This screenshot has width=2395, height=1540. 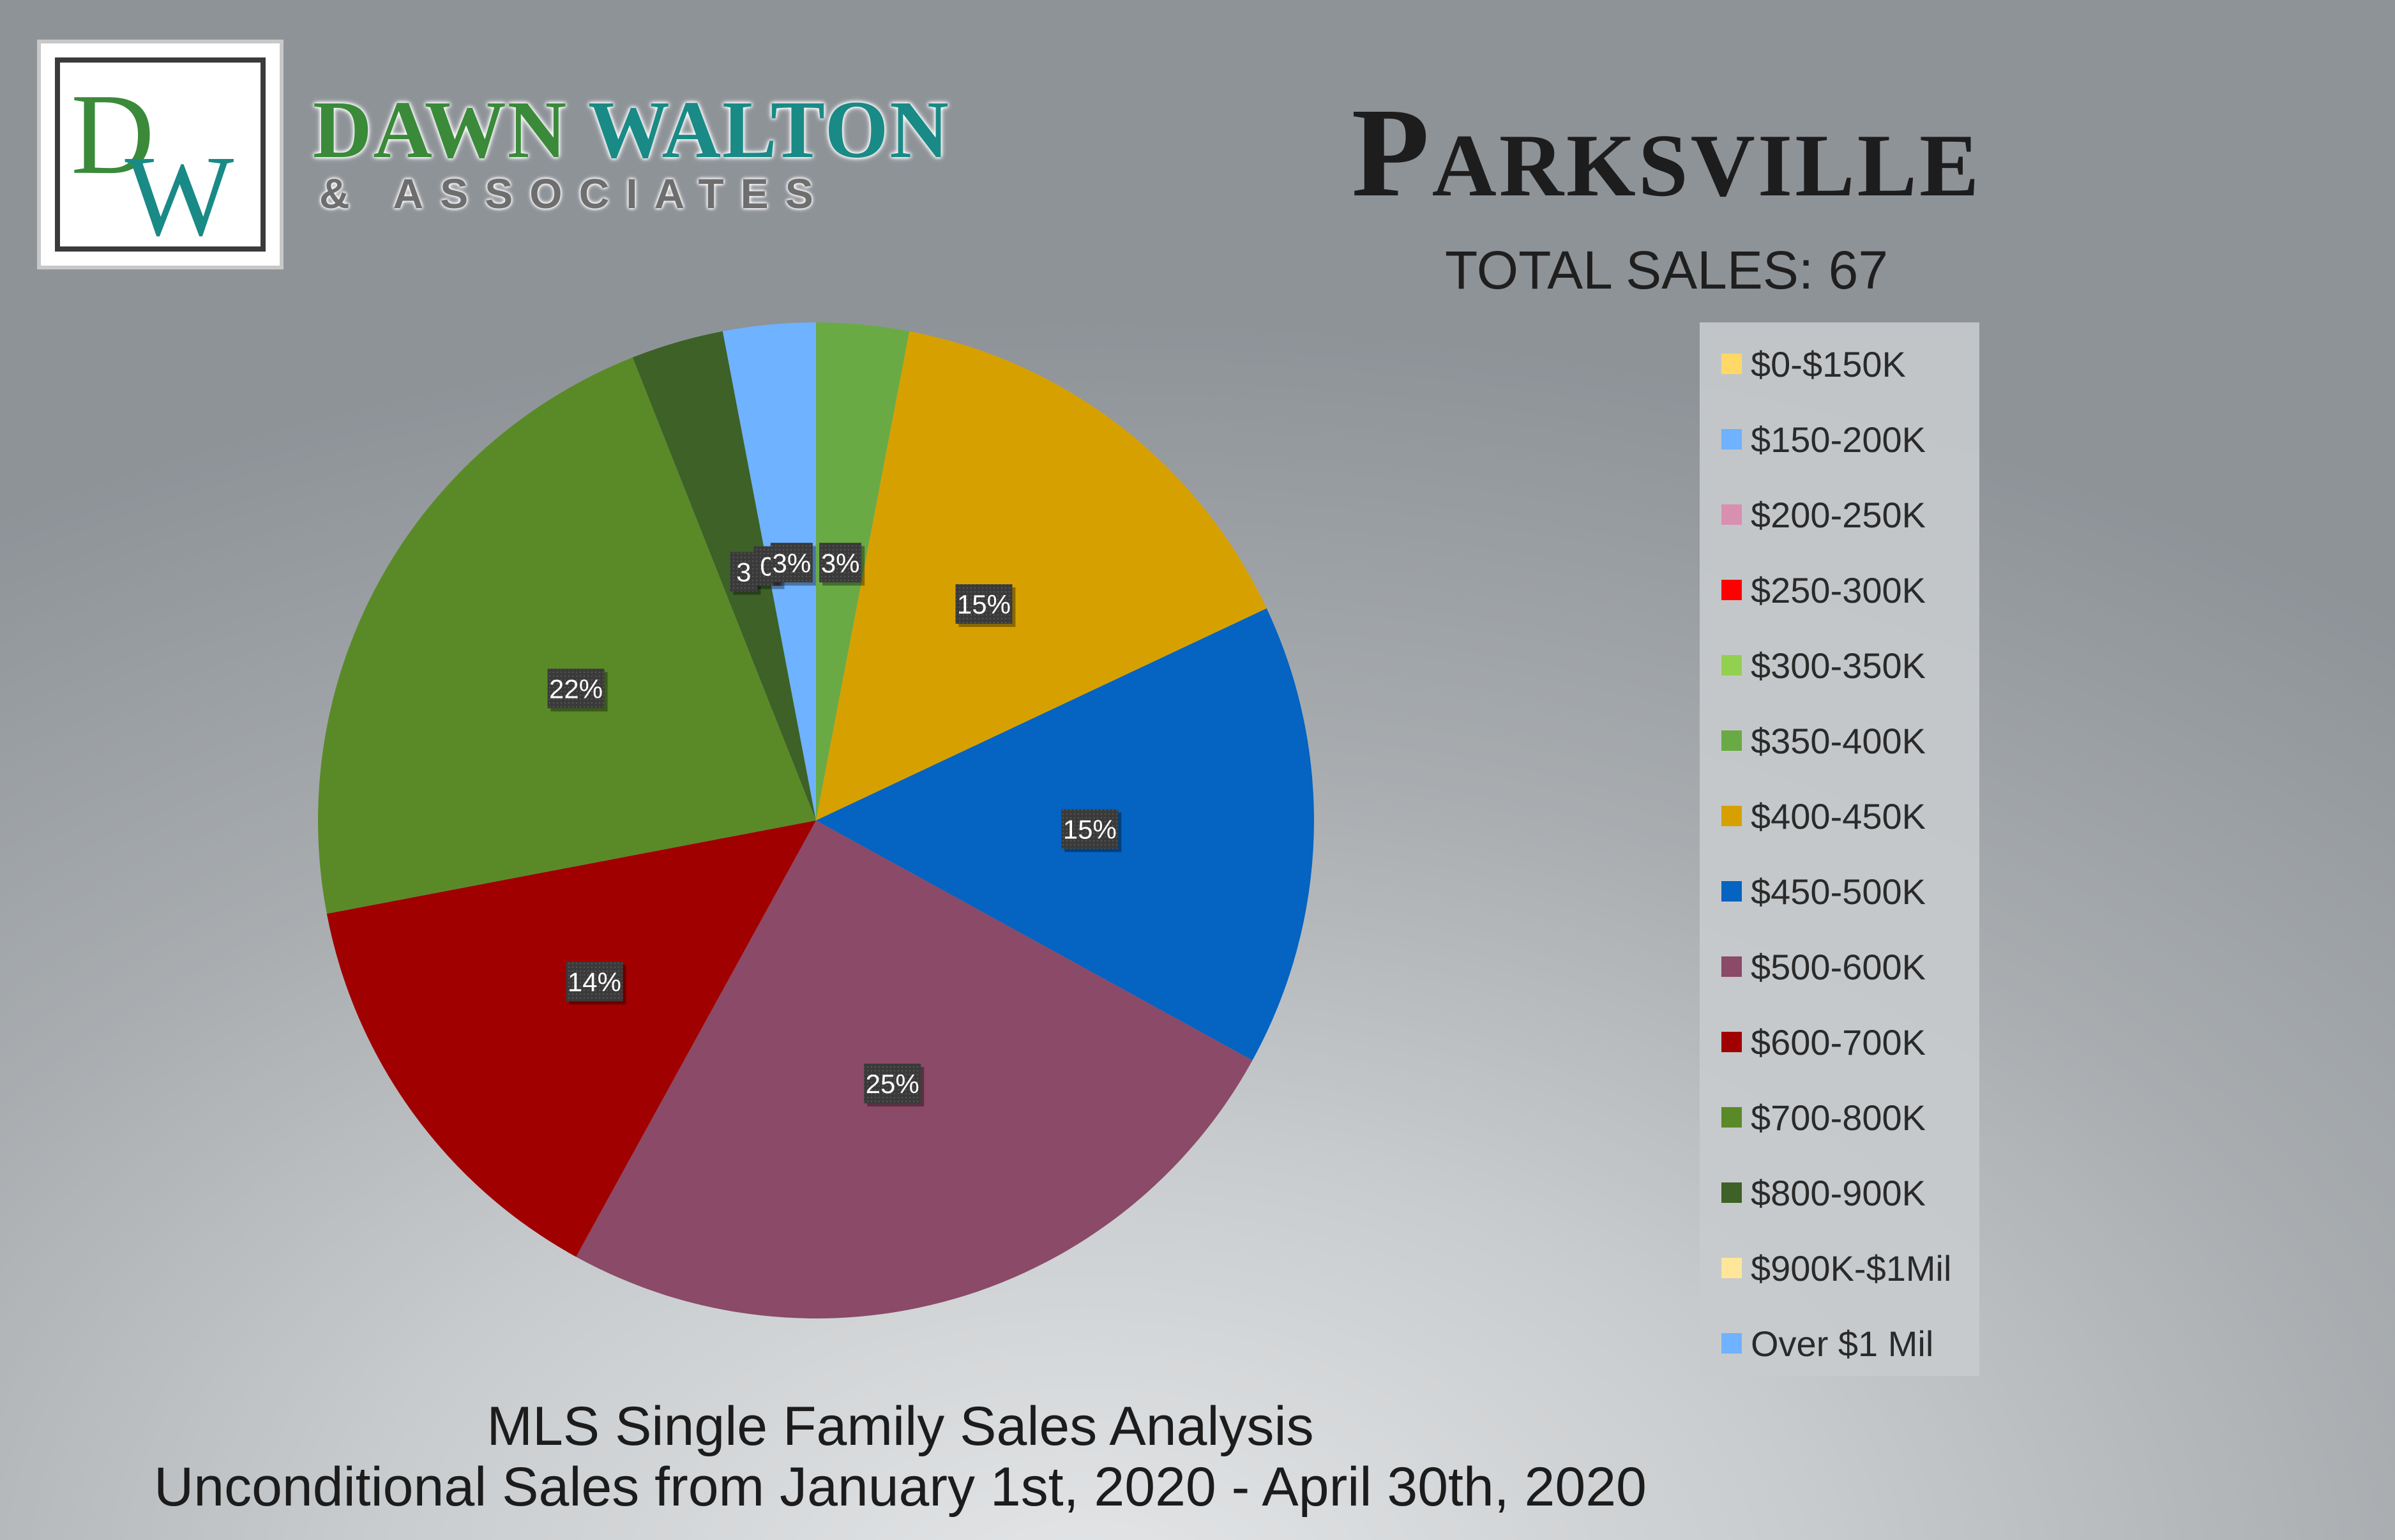 I want to click on legend-item: $900K-$1Mil, so click(x=1836, y=1268).